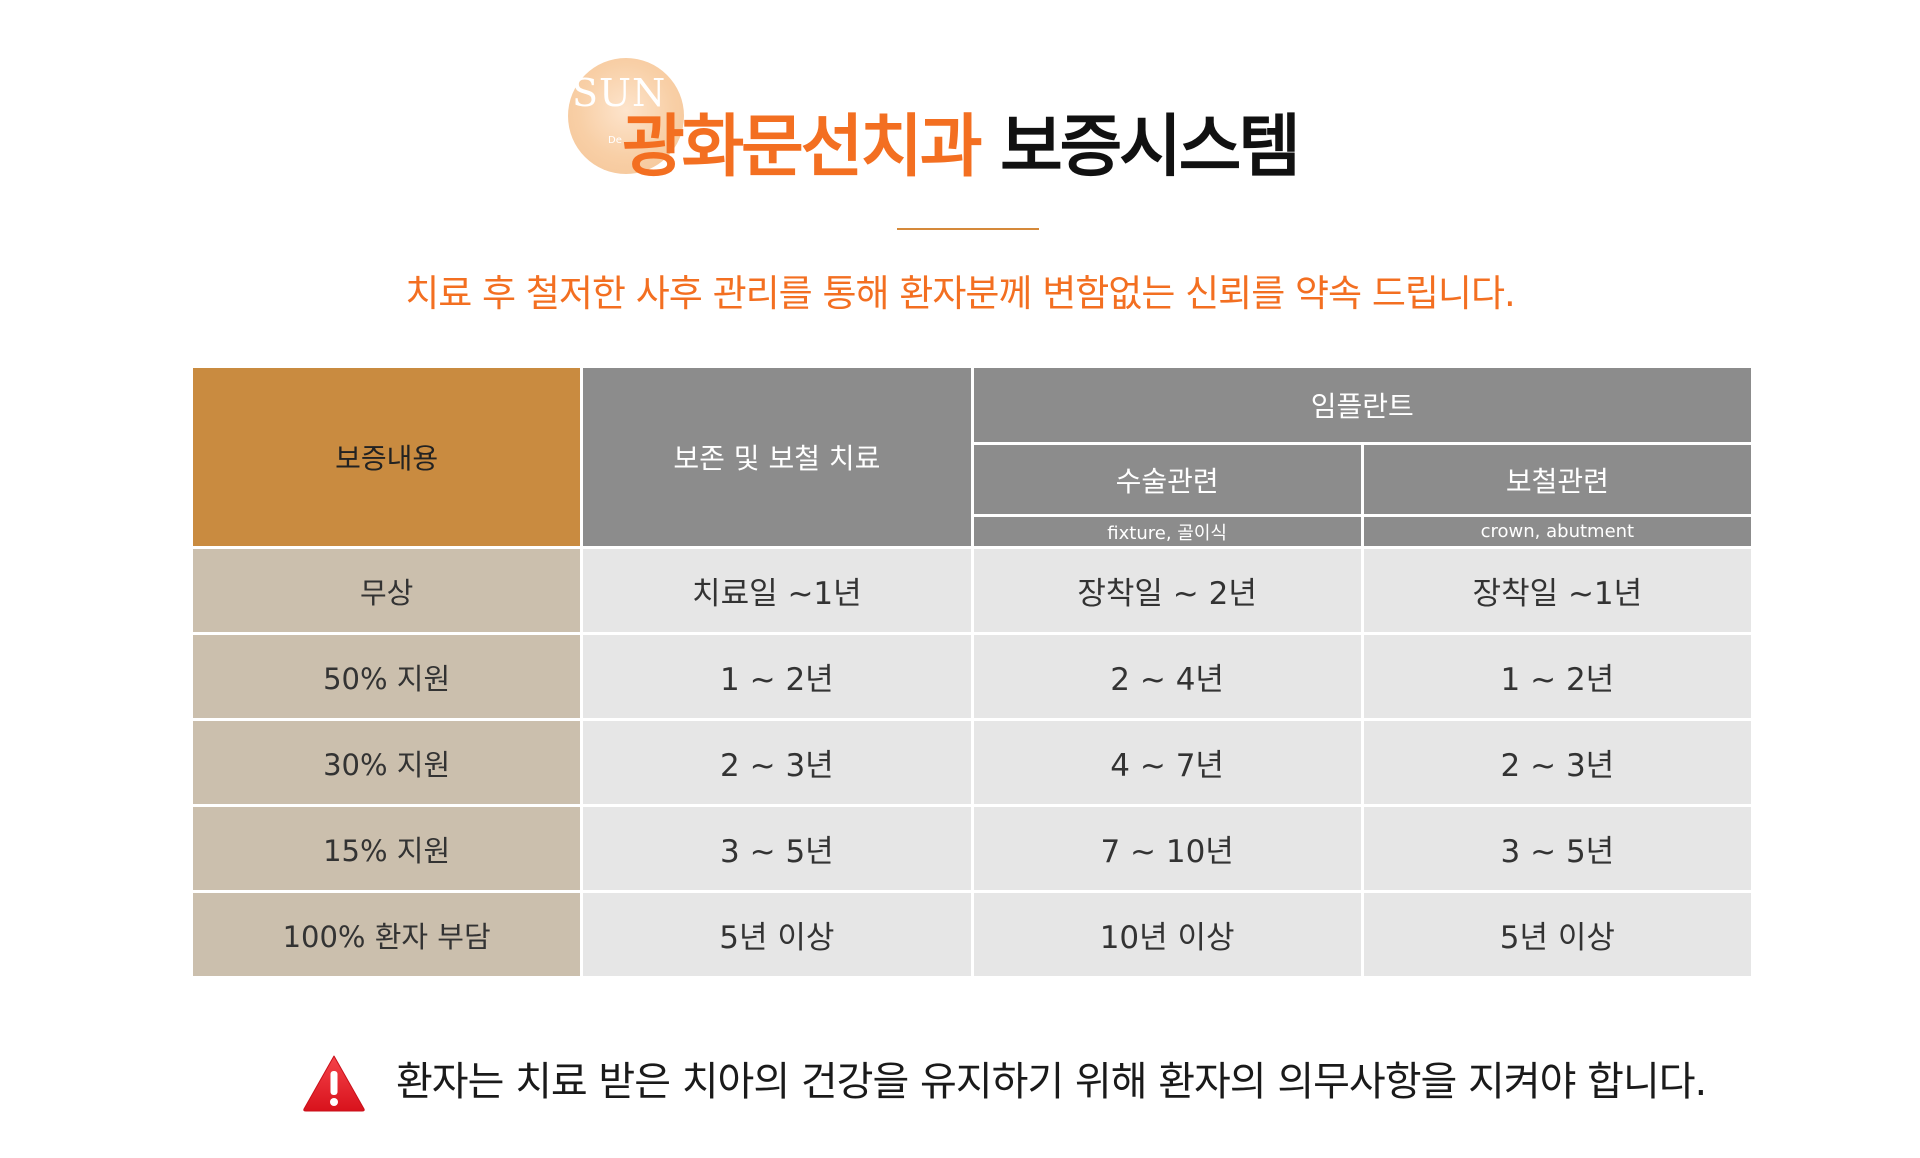  What do you see at coordinates (777, 457) in the screenshot?
I see `header-conservative-treatment: 보존 및 보철 치료` at bounding box center [777, 457].